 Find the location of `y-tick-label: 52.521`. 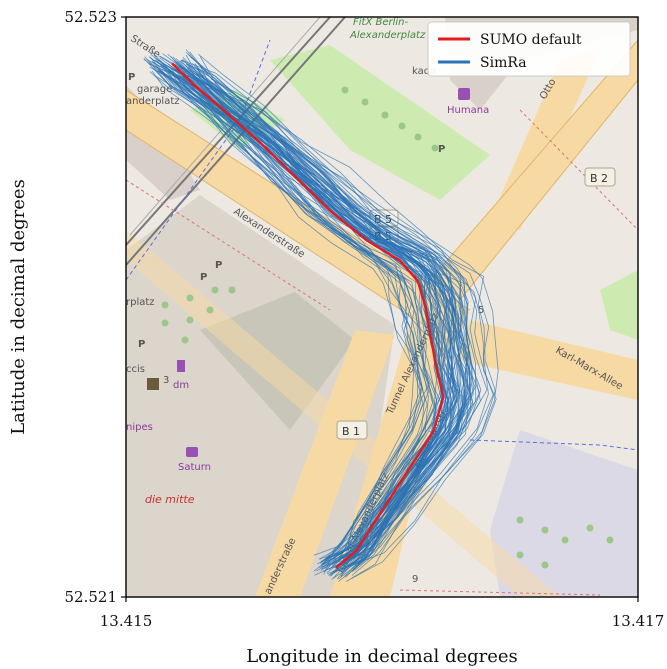

y-tick-label: 52.521 is located at coordinates (91, 597).